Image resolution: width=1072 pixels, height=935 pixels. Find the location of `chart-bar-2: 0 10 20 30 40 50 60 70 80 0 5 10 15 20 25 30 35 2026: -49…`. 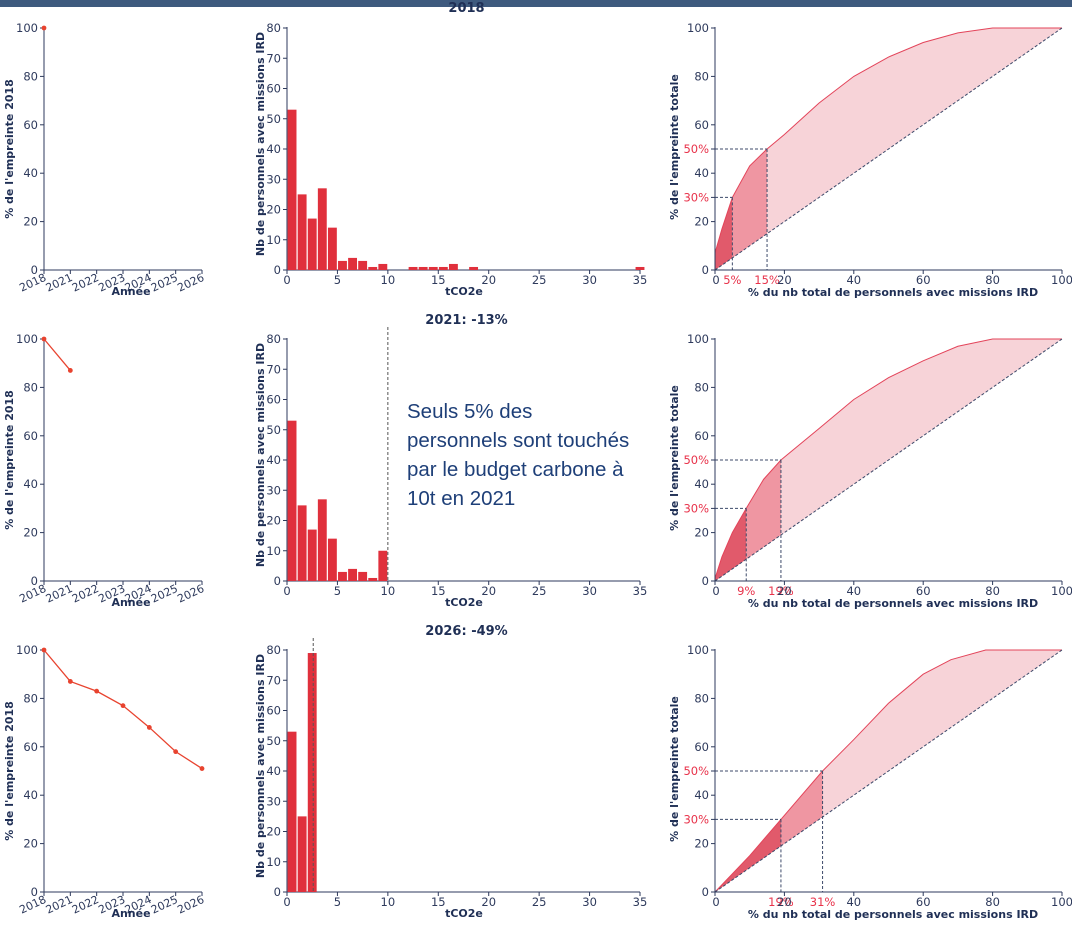

chart-bar-2: 0 10 20 30 40 50 60 70 80 0 5 10 15 20 25 30 35 2026: -49… is located at coordinates (450, 772).